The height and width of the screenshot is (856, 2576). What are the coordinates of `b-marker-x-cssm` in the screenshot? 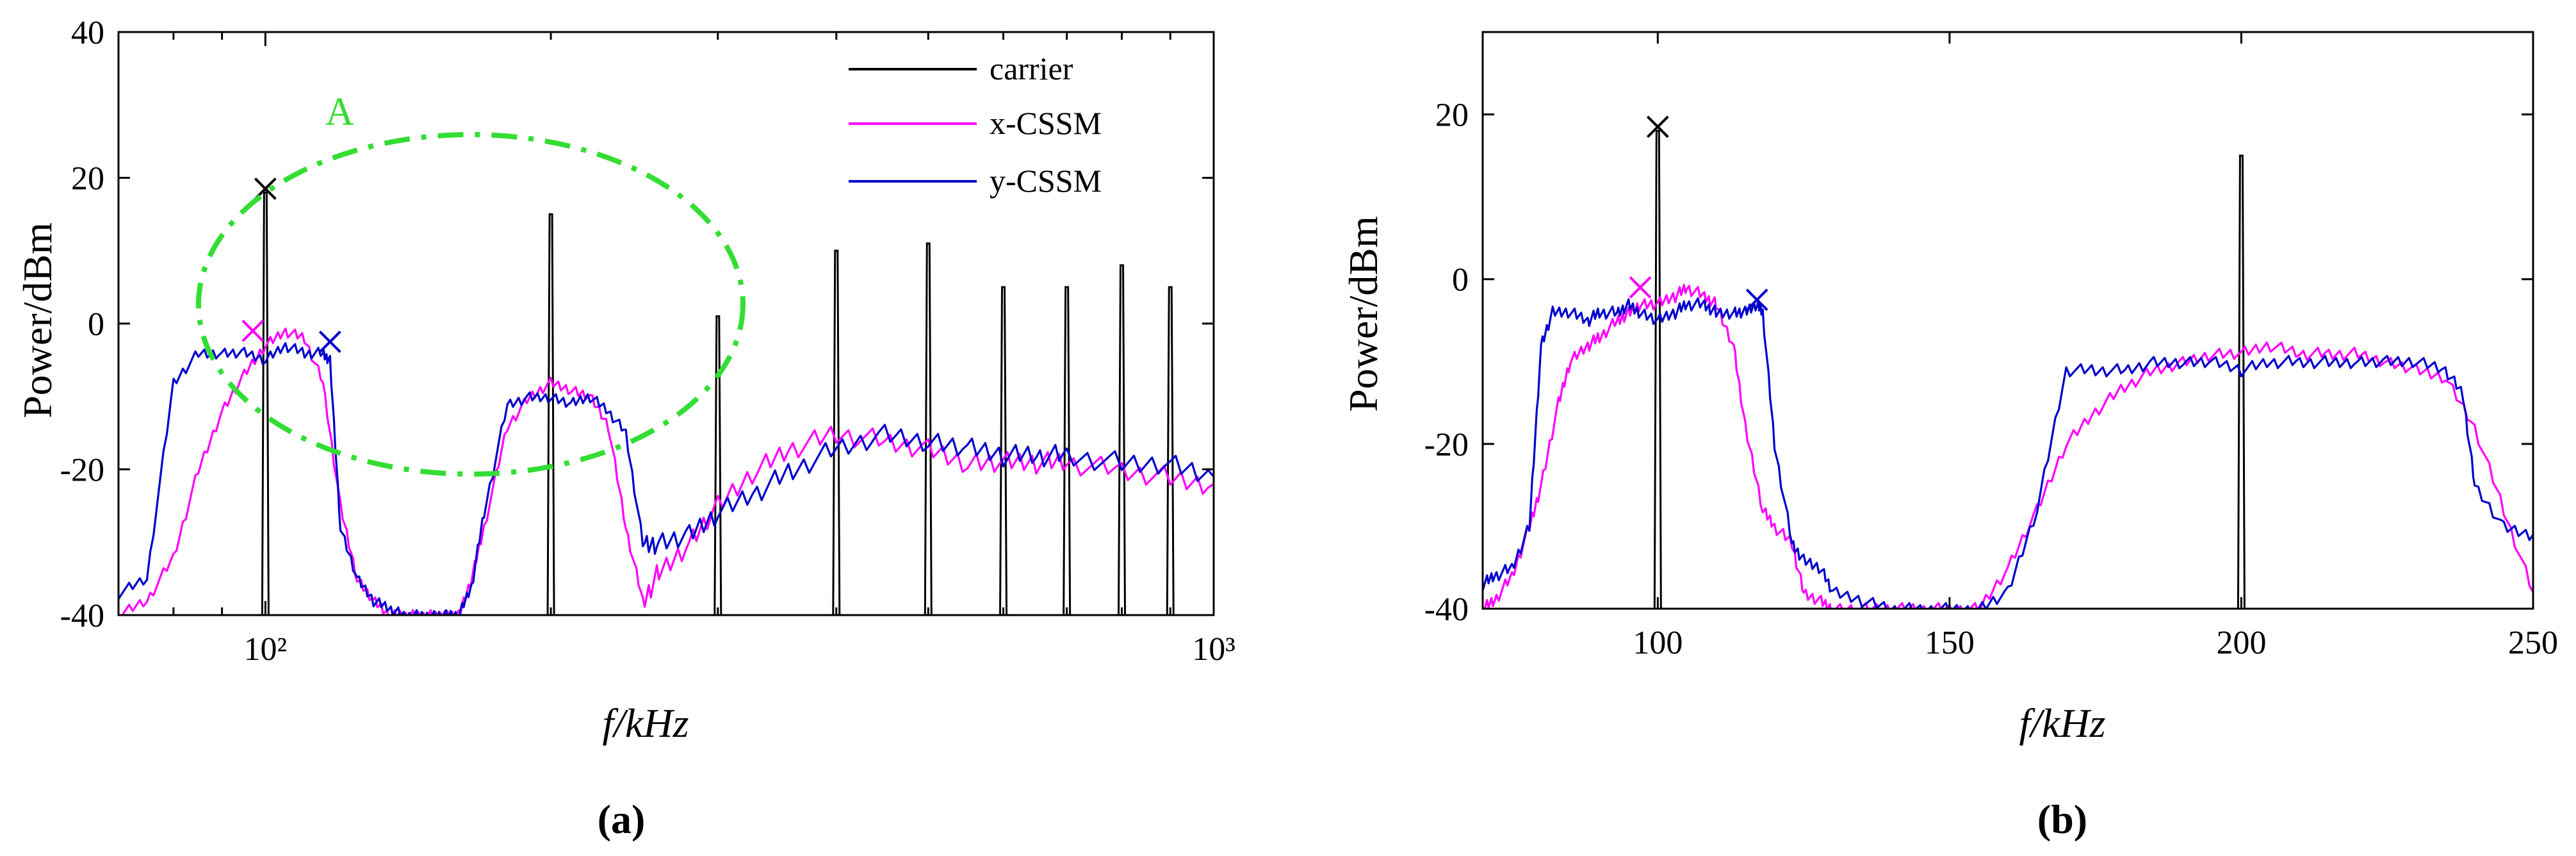 It's located at (1640, 287).